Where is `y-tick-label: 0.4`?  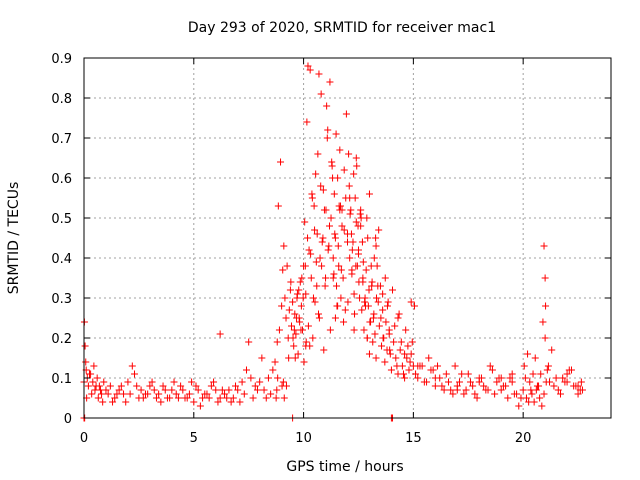 y-tick-label: 0.4 is located at coordinates (61, 259).